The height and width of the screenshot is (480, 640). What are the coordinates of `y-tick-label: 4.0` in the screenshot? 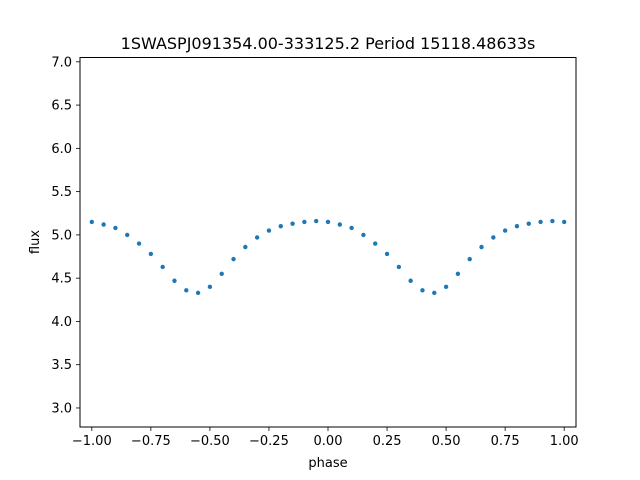 It's located at (61, 322).